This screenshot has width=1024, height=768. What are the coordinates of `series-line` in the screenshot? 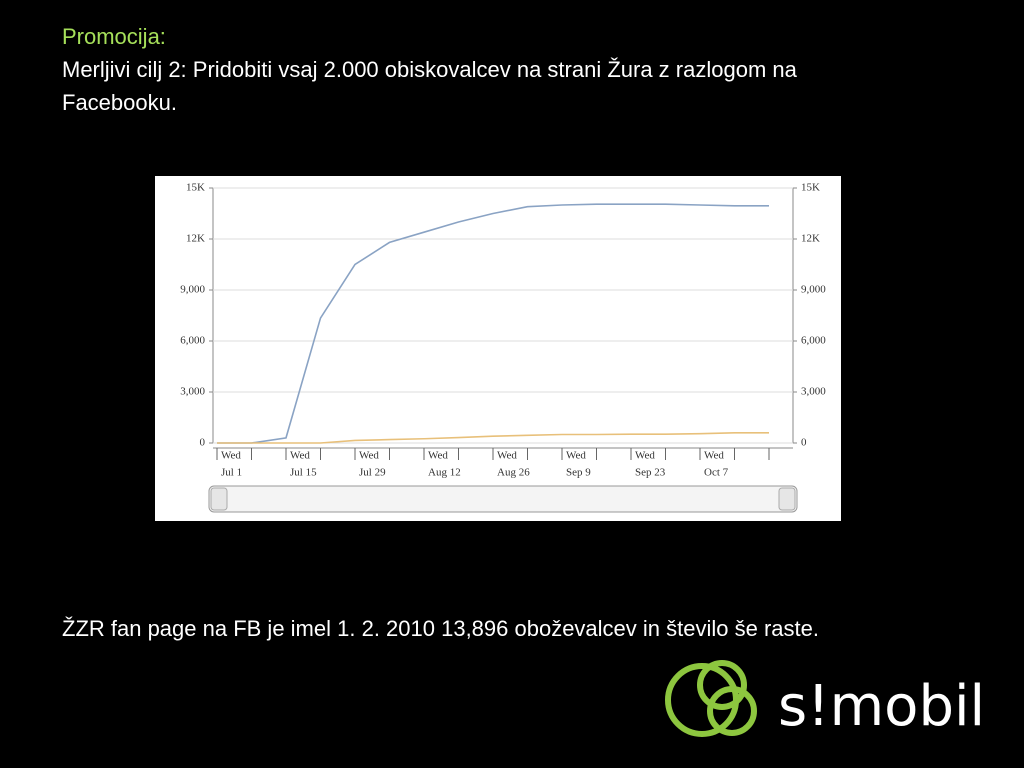 It's located at (493, 438).